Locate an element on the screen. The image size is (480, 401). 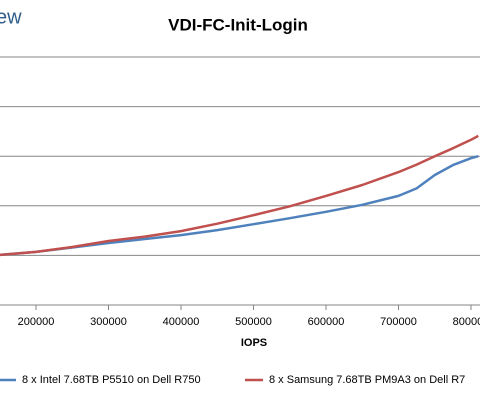
x-tick-label: 500000 is located at coordinates (253, 322).